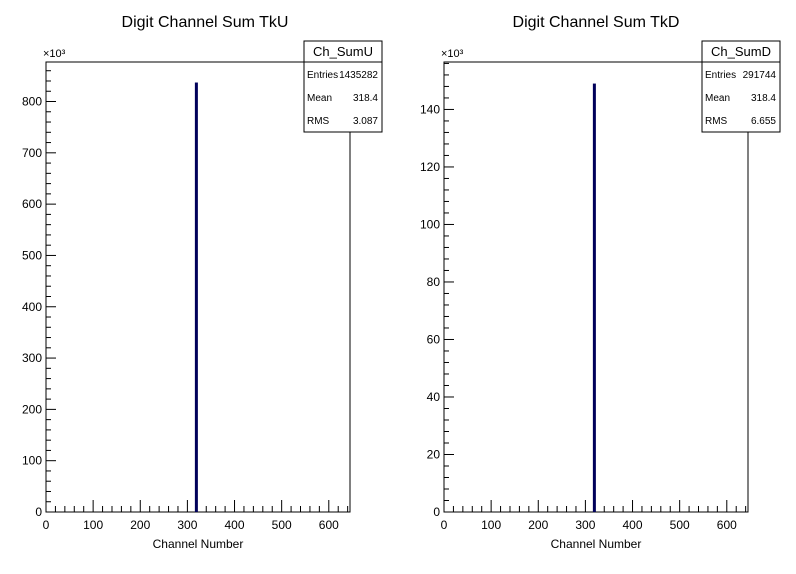 The image size is (796, 574). Describe the element at coordinates (358, 75) in the screenshot. I see `stats-value: 1435282` at that location.